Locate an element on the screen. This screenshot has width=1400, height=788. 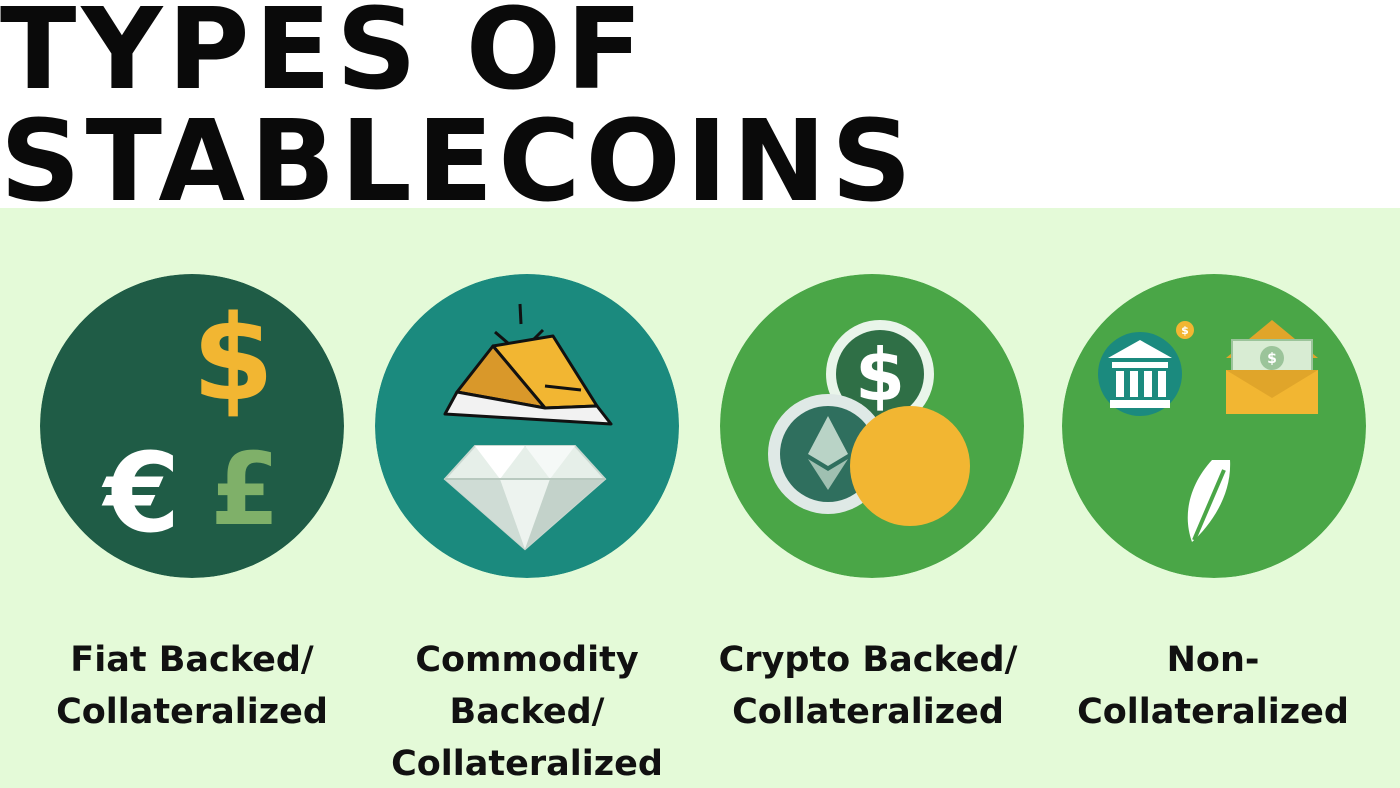
dollar-icon: $ is located at coordinates (233, 358).